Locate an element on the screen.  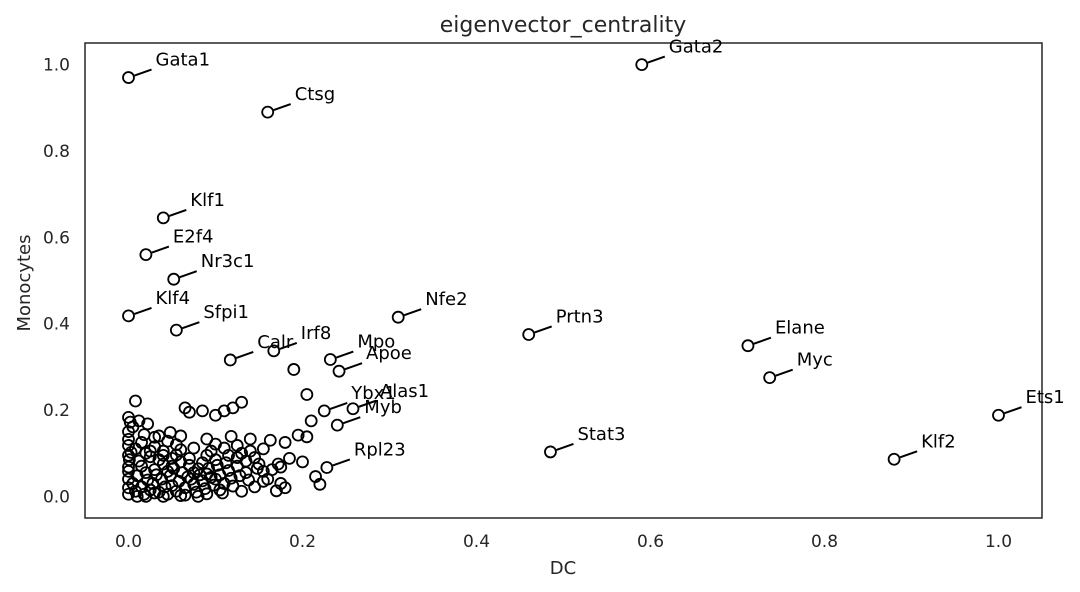
gene-label: Ybx1 is located at coordinates (373, 393).